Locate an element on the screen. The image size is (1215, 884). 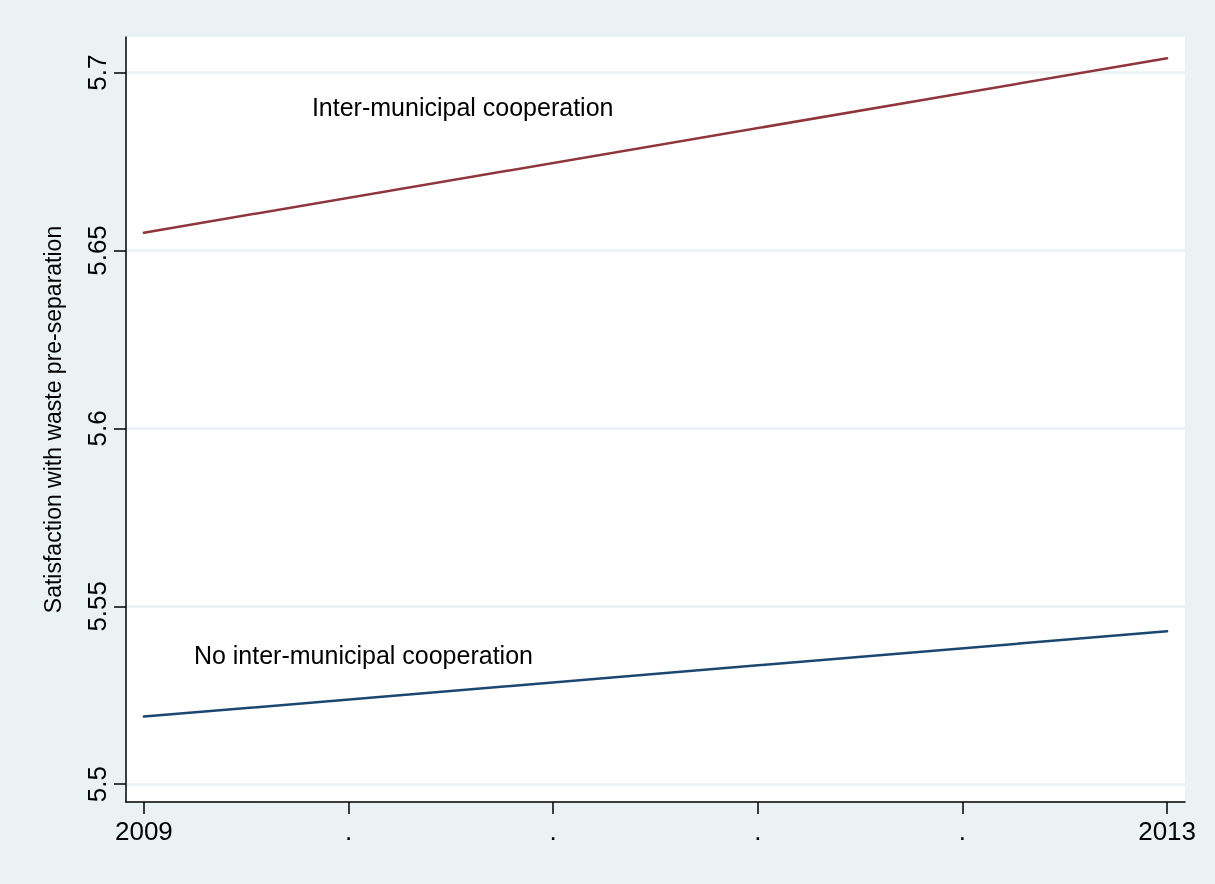
y-tick-label: 5.7 is located at coordinates (97, 72).